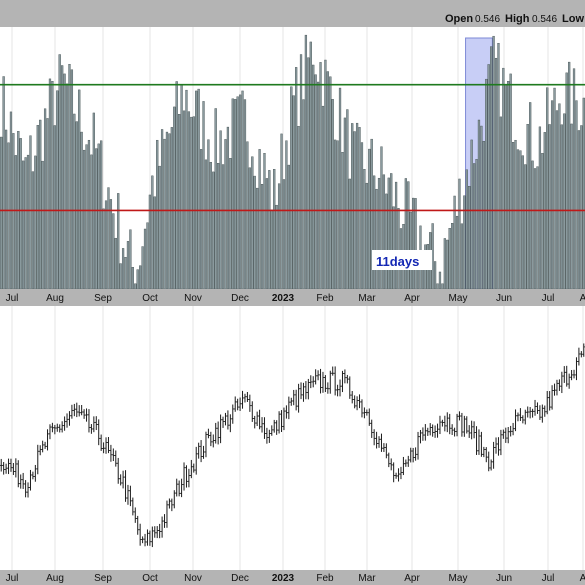 The width and height of the screenshot is (585, 585). Describe the element at coordinates (487, 19) in the screenshot. I see `header-open-value: 0.546` at that location.